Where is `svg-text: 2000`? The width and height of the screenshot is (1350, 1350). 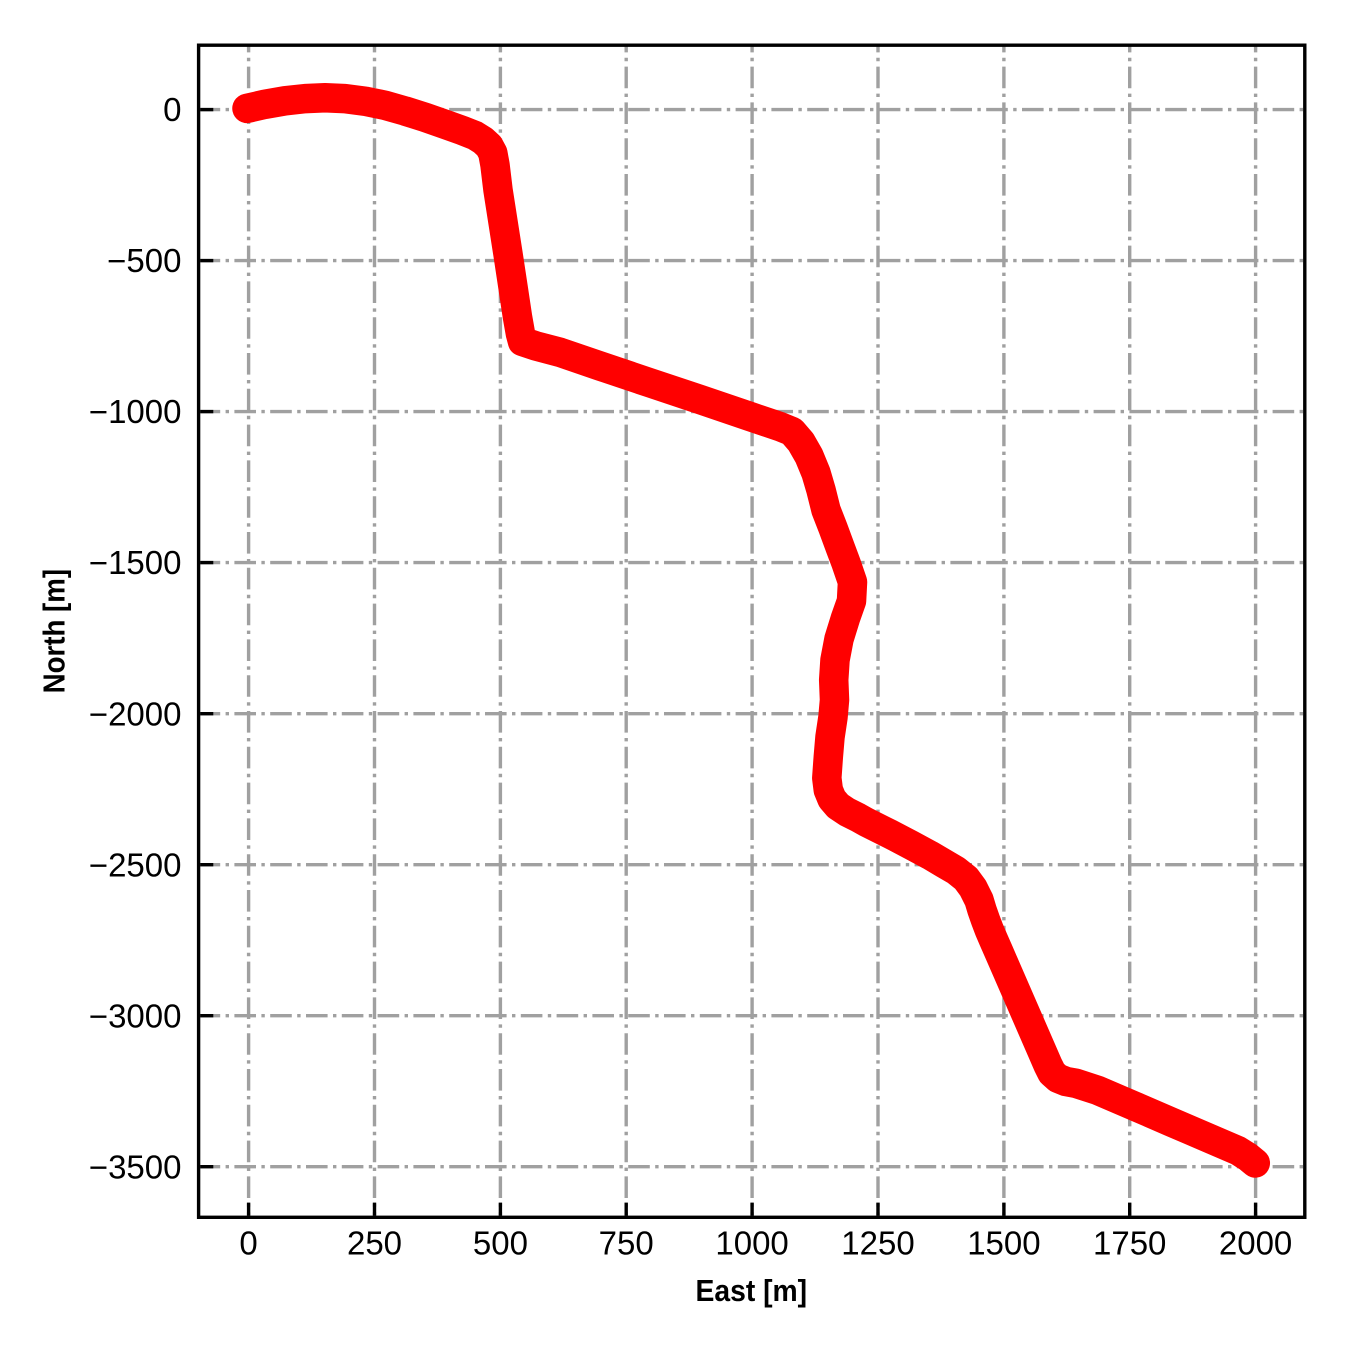 svg-text: 2000 is located at coordinates (1255, 1243).